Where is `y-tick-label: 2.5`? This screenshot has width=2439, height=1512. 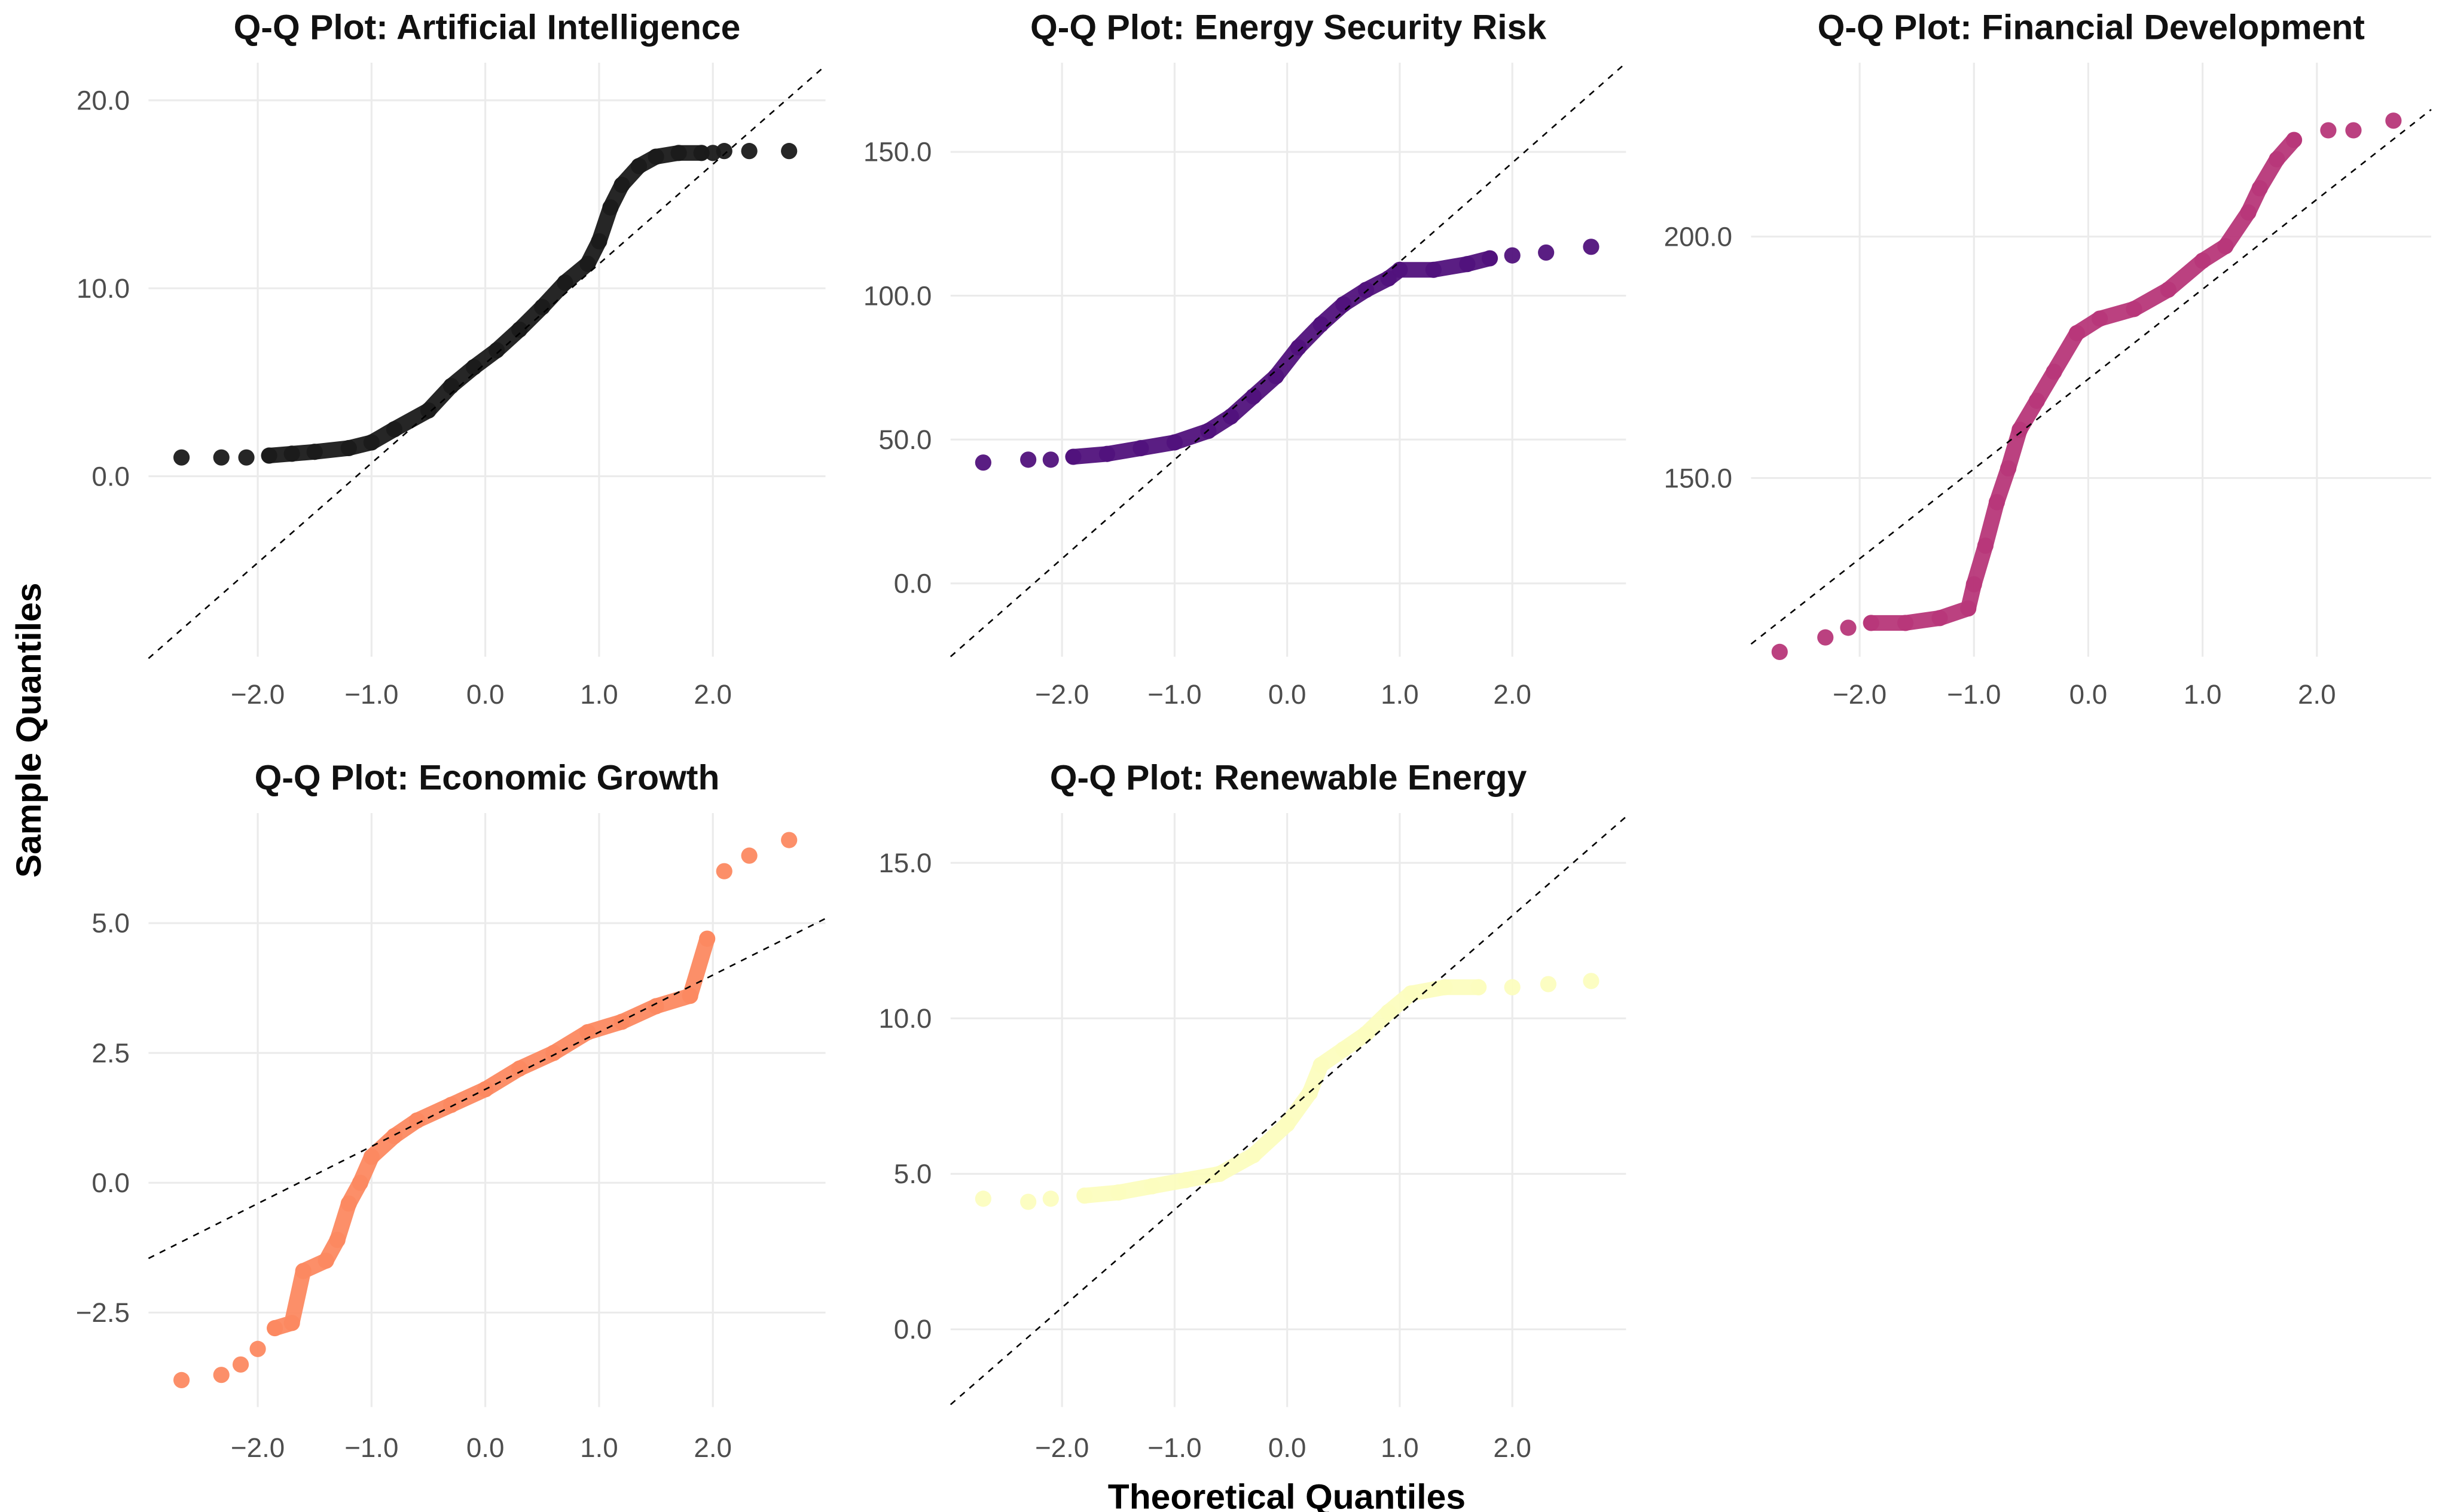 y-tick-label: 2.5 is located at coordinates (110, 1053).